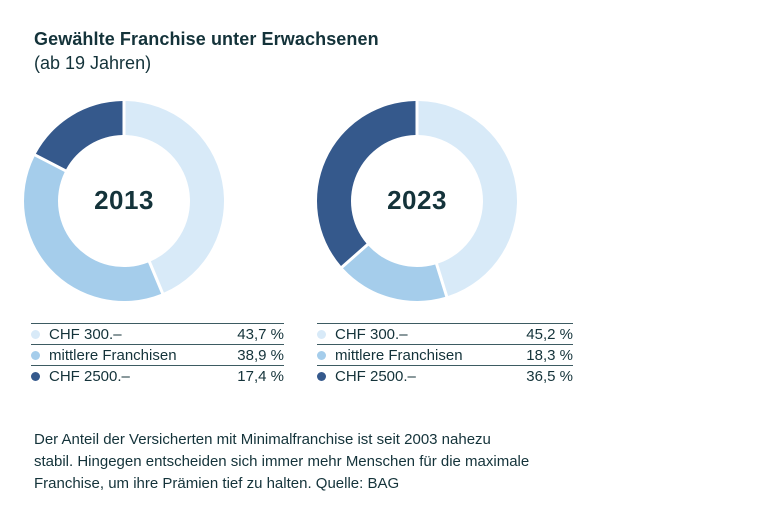  I want to click on donut-chart-2013, so click(124, 201).